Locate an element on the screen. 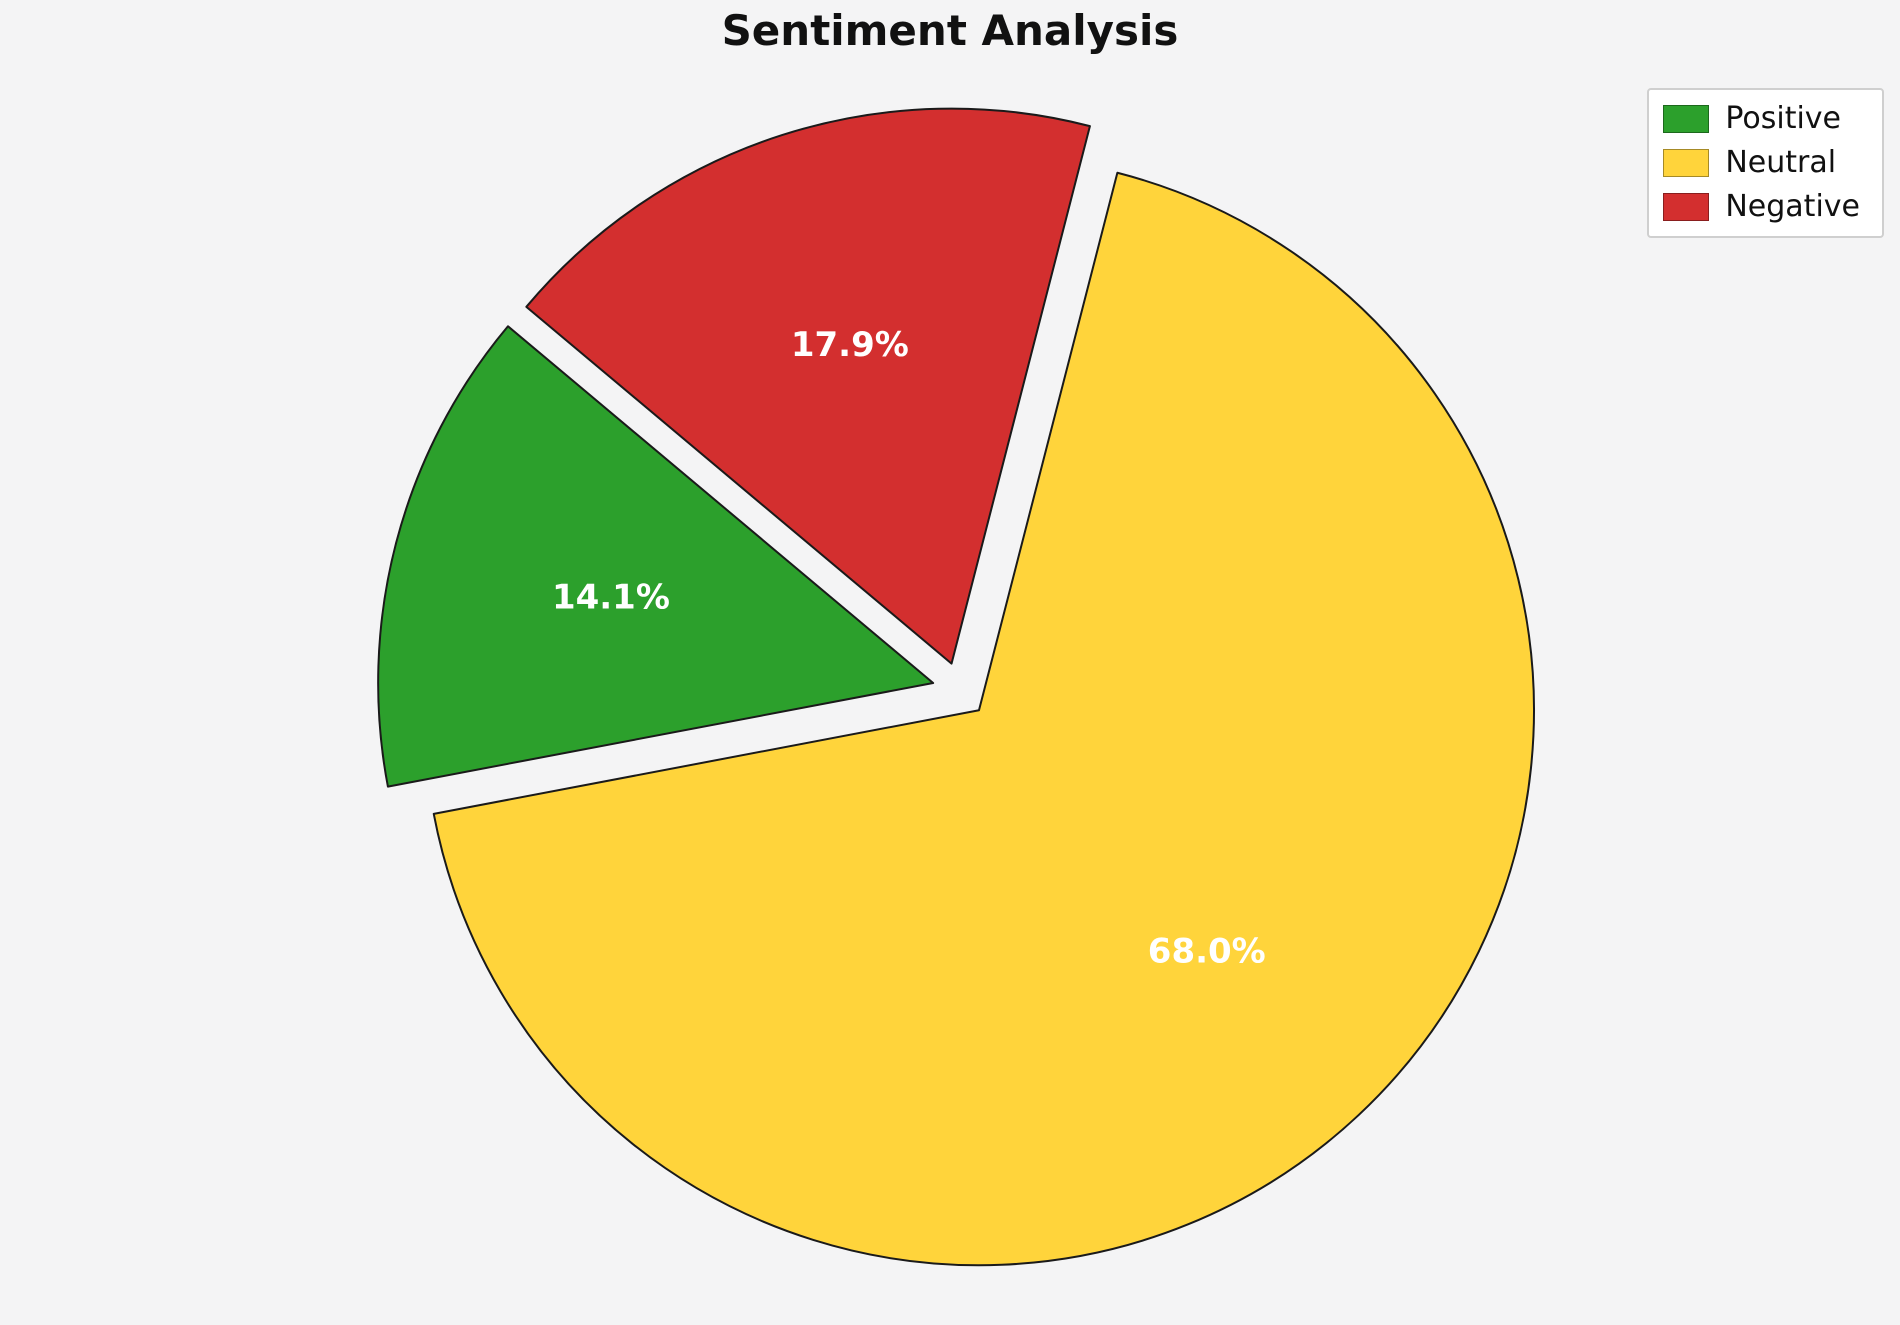  legend-item-positive: Positive is located at coordinates (1761, 119).